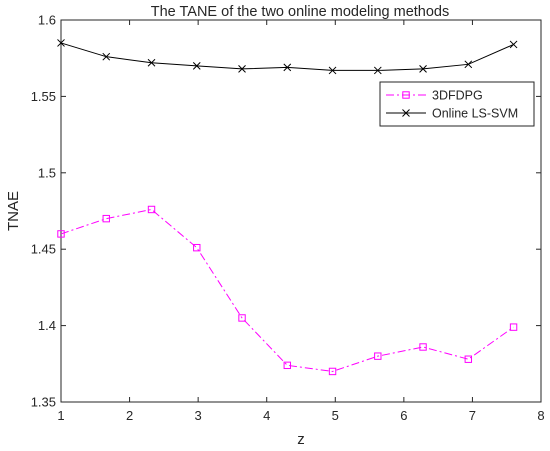 The height and width of the screenshot is (451, 550). I want to click on x-tick-label: 4, so click(266, 415).